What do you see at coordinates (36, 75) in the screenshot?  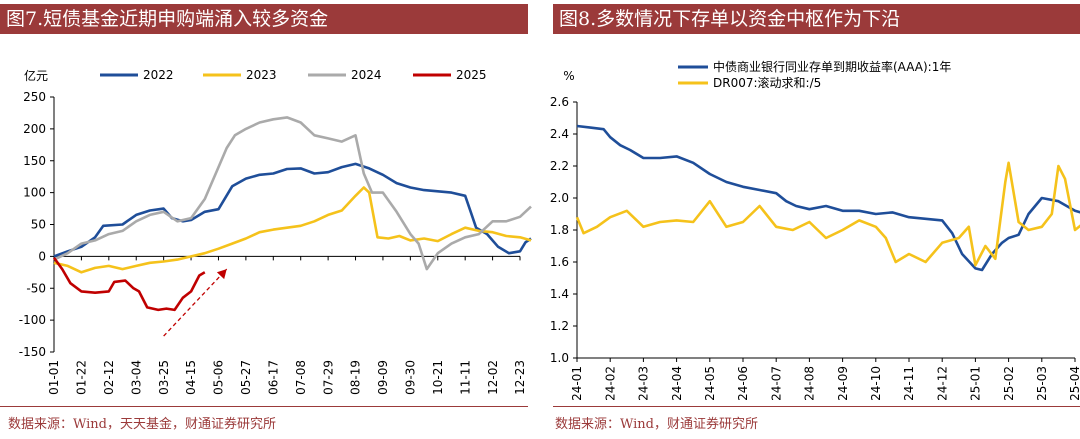 I see `y-unit-label: 亿元` at bounding box center [36, 75].